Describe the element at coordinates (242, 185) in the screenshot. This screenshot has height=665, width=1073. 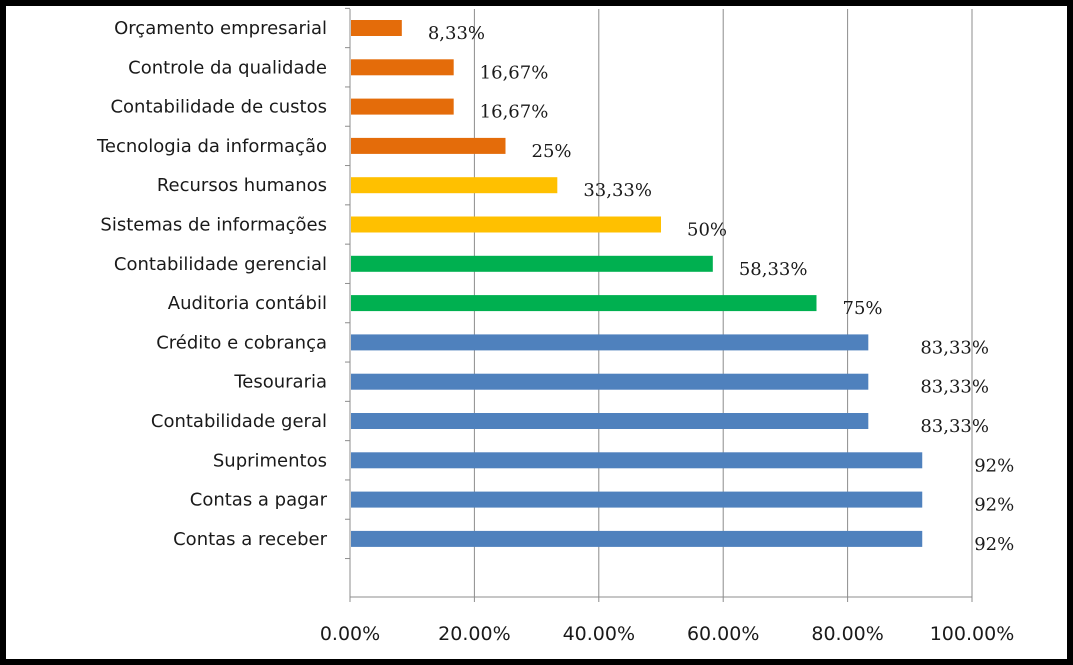
I see `category-label: Recursos humanos` at that location.